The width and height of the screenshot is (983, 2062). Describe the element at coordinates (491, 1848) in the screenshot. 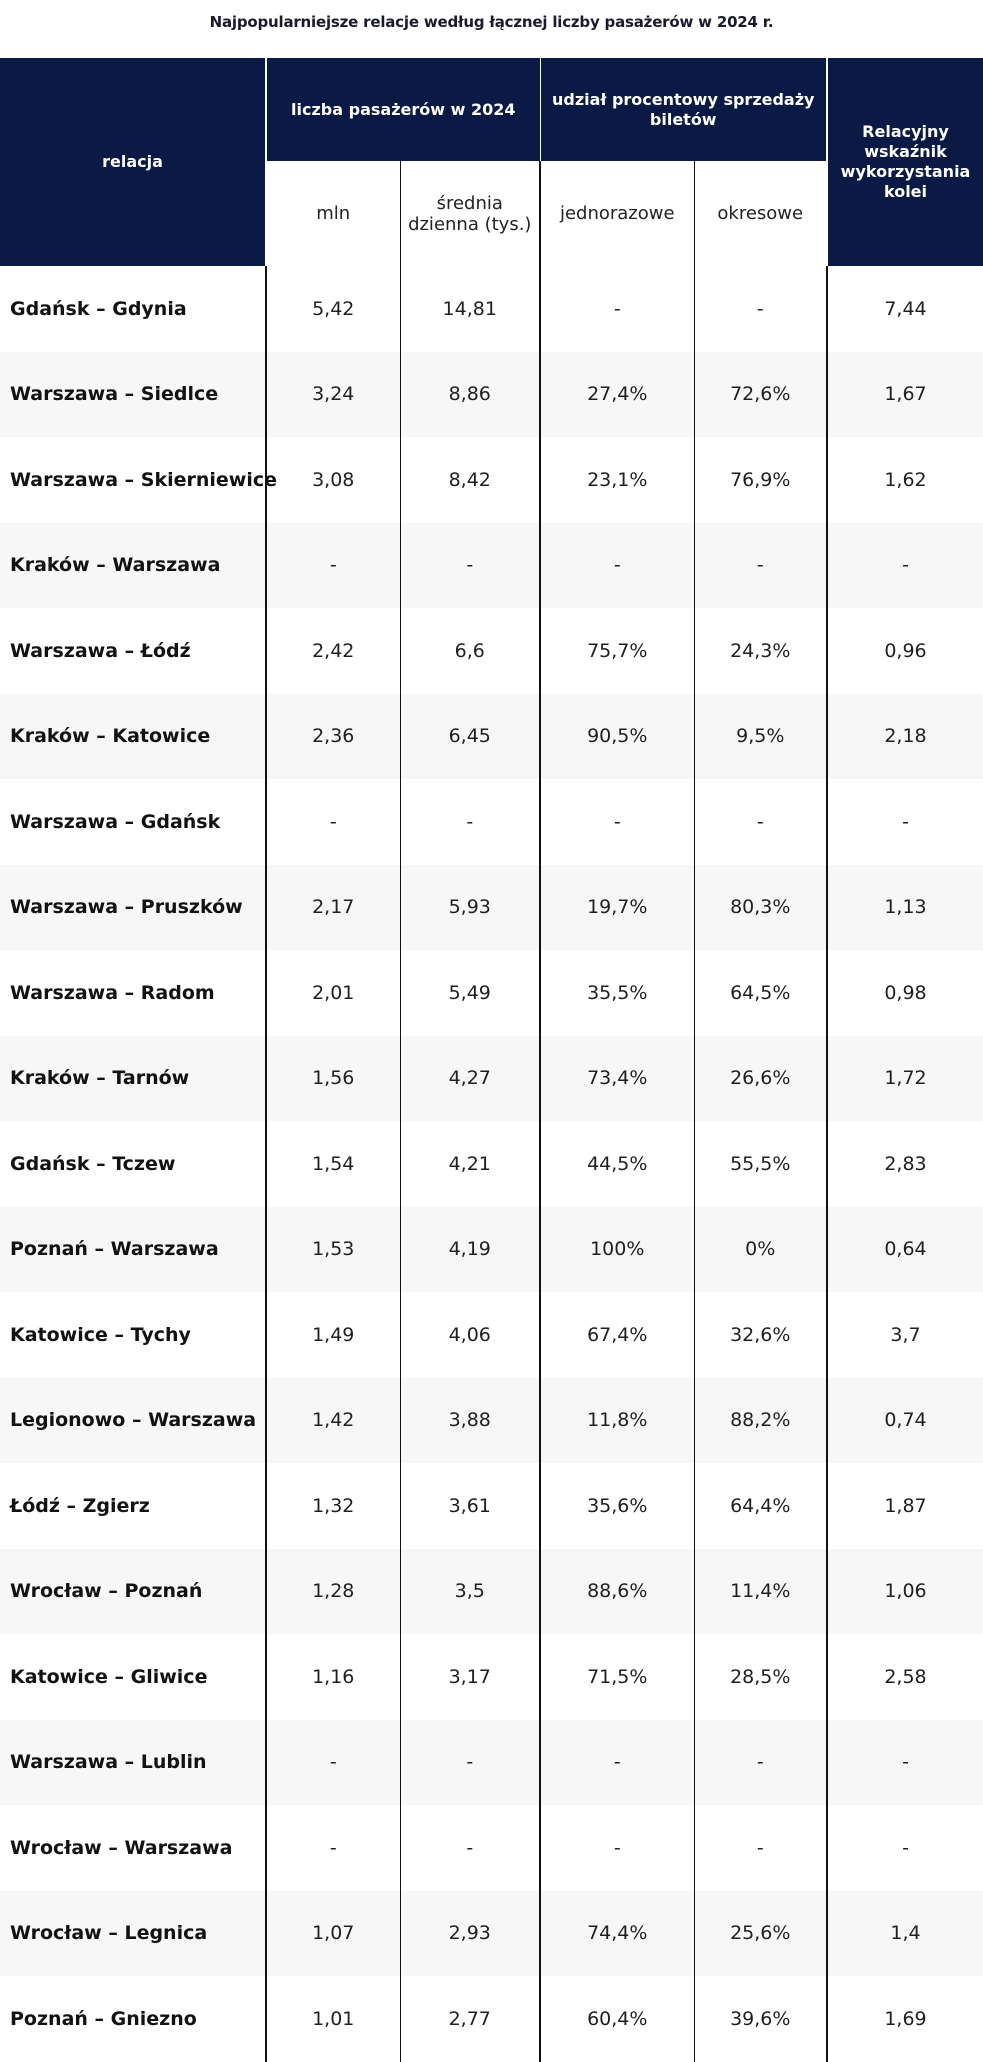

I see `table-row: Wrocław – Warszawa - - - - -` at that location.